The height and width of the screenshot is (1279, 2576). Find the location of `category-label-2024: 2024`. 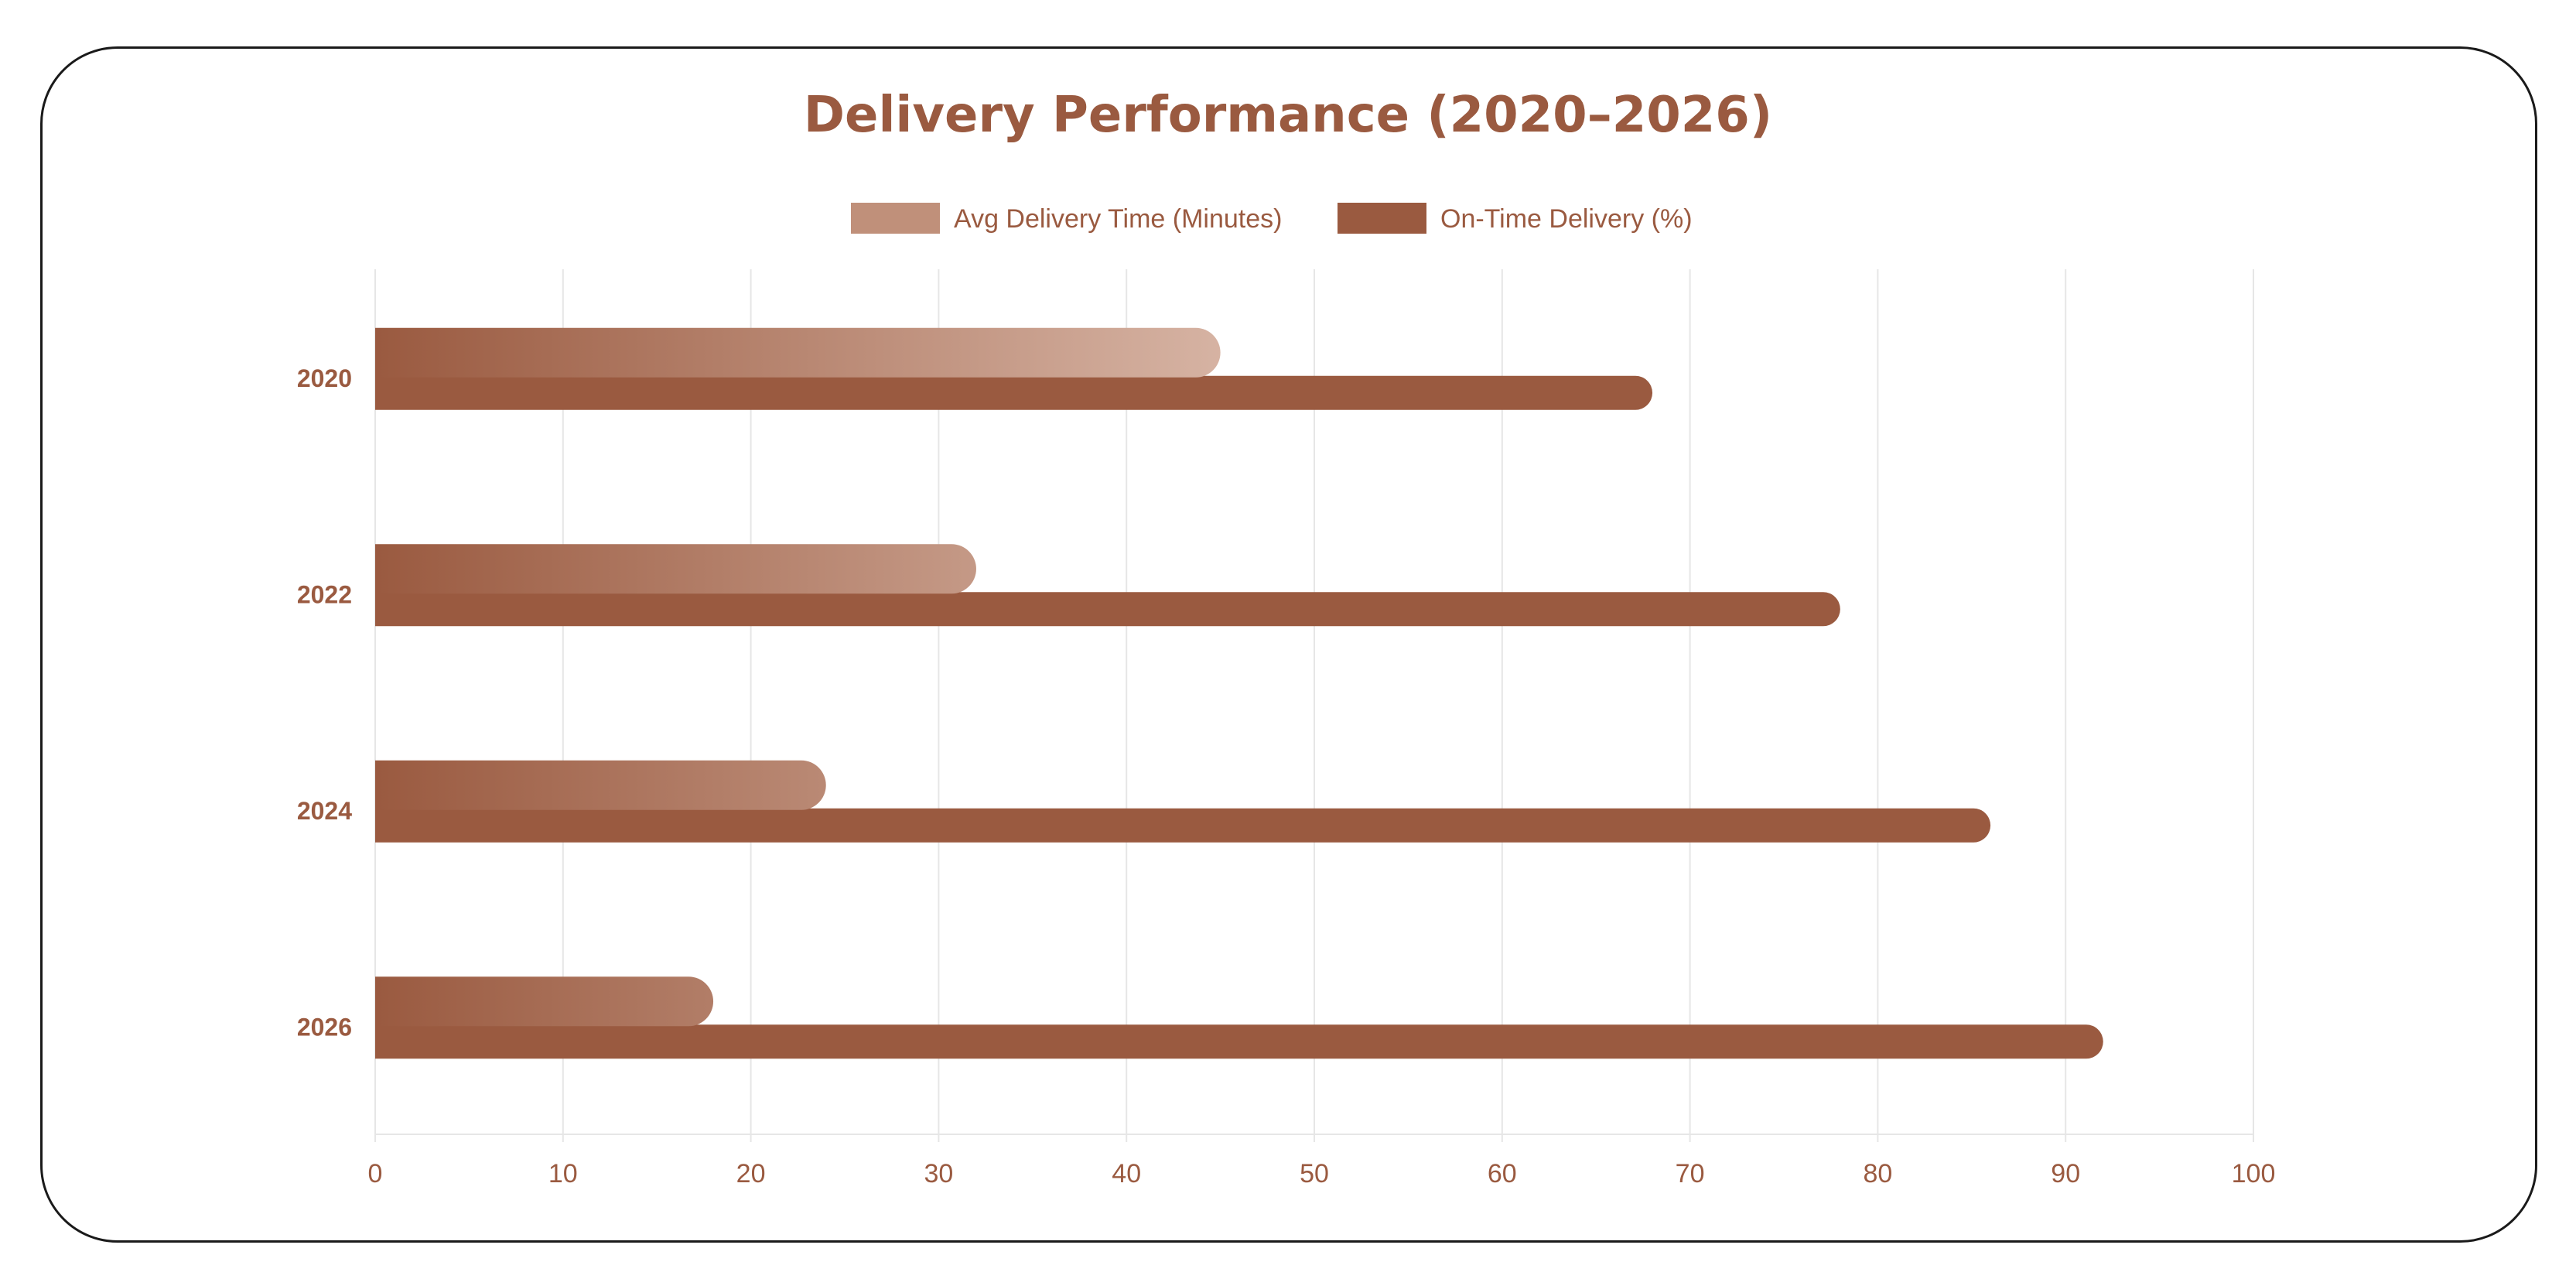

category-label-2024: 2024 is located at coordinates (324, 811).